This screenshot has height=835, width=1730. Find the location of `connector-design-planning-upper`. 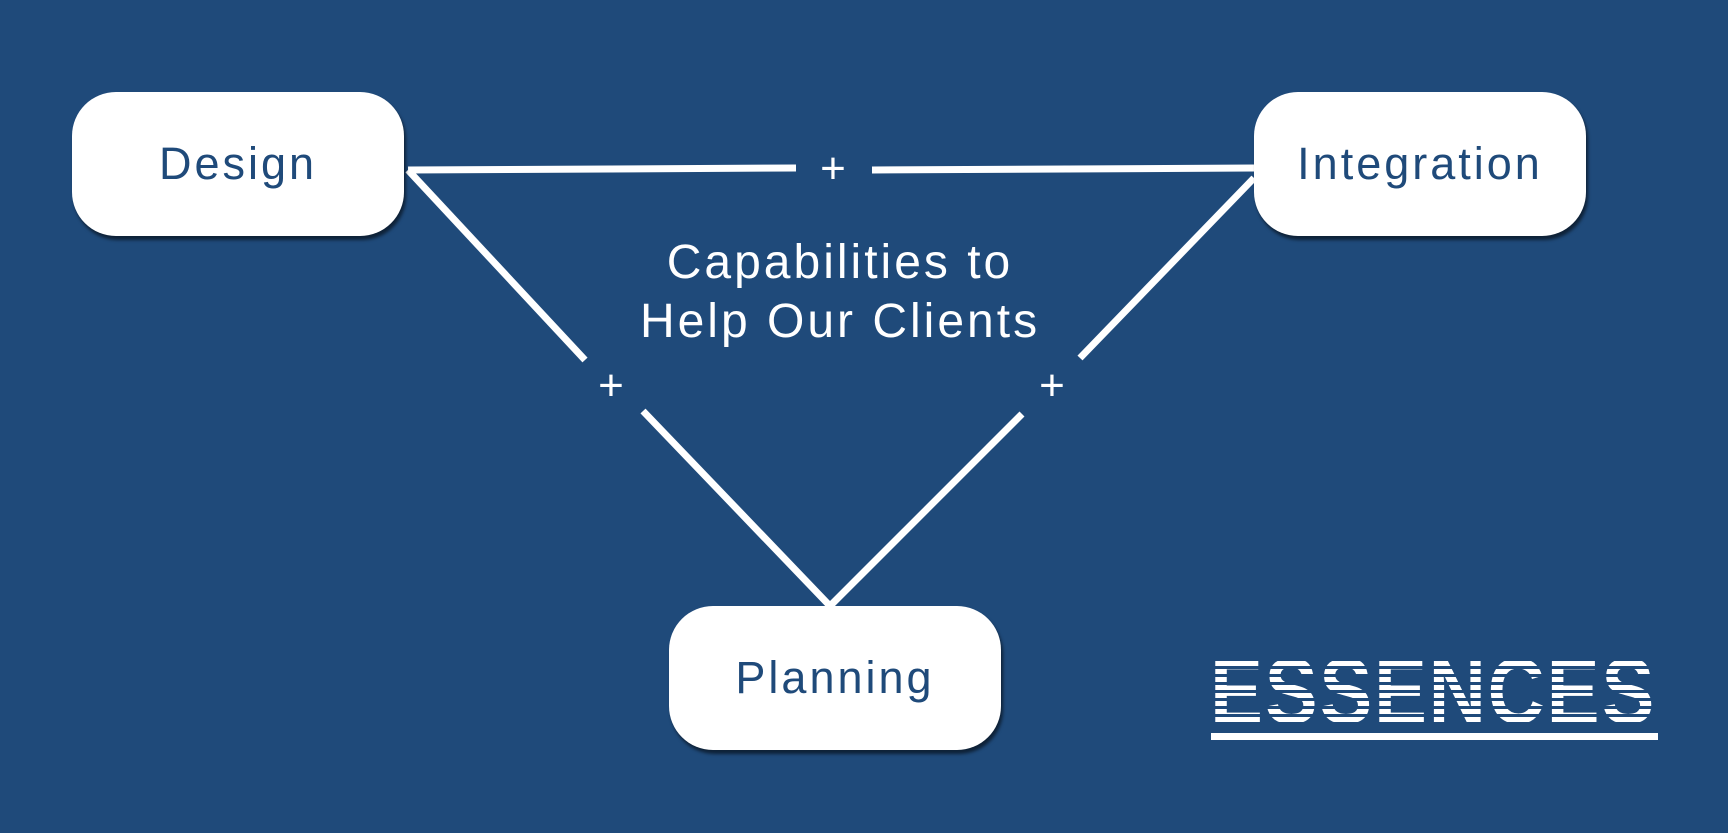

connector-design-planning-upper is located at coordinates (496, 265).